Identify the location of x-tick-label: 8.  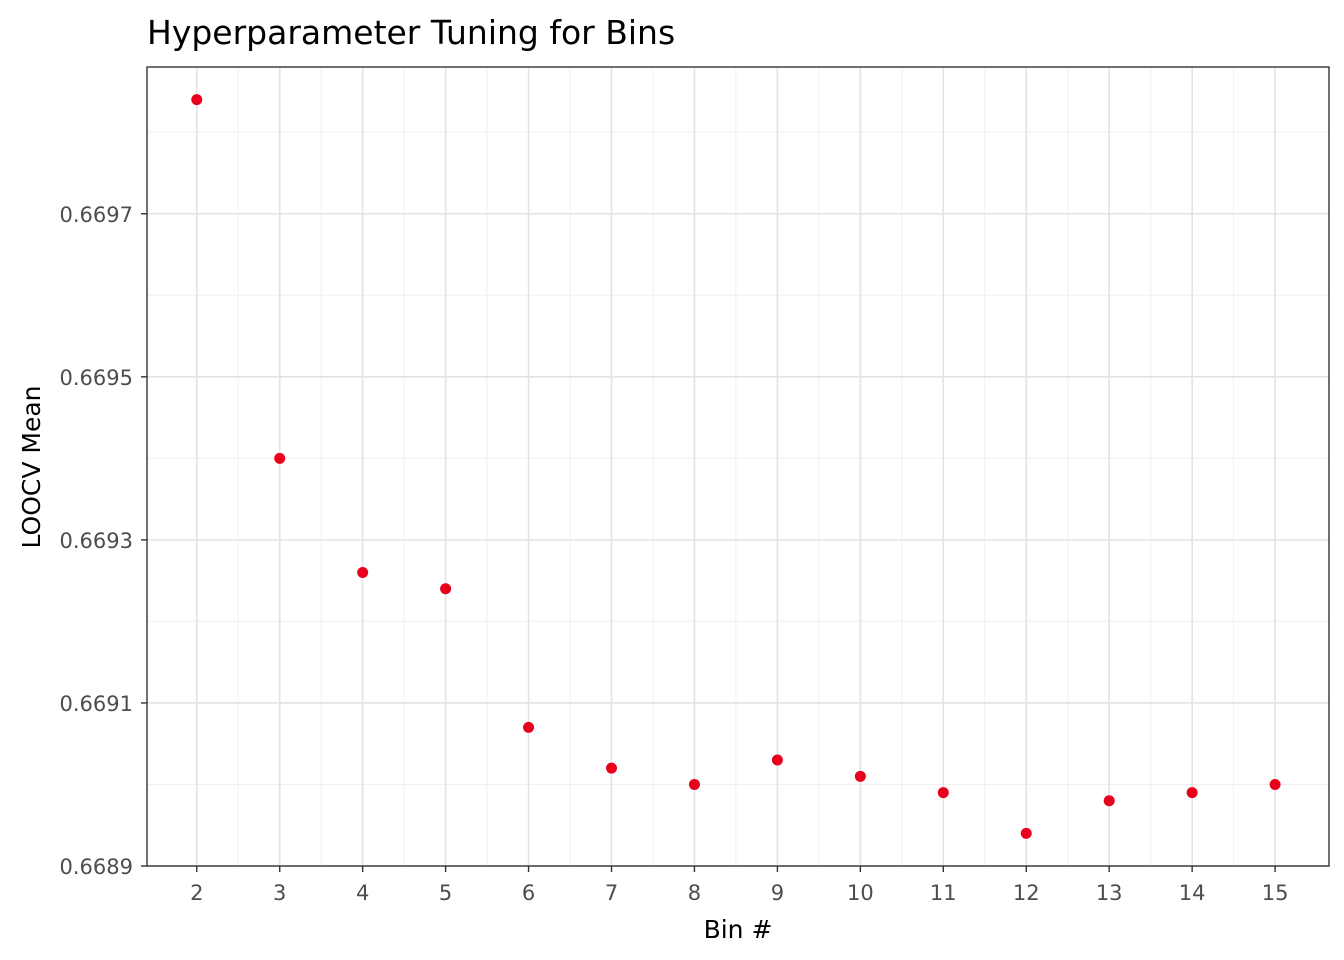
(694, 893).